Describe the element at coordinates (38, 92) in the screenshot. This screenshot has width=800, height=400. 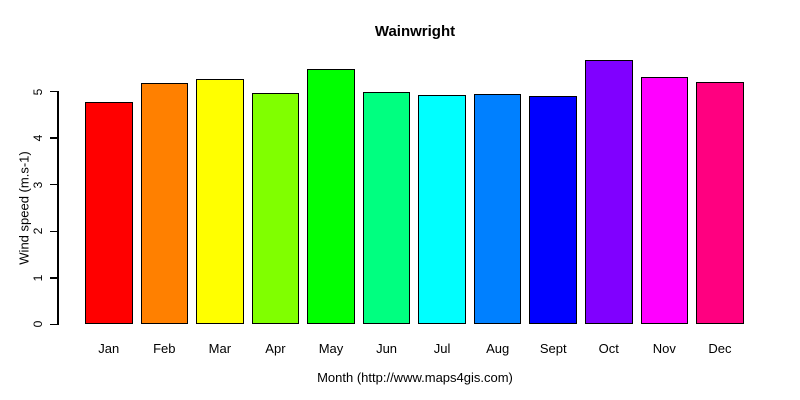
I see `y-tick-label-5: 5` at that location.